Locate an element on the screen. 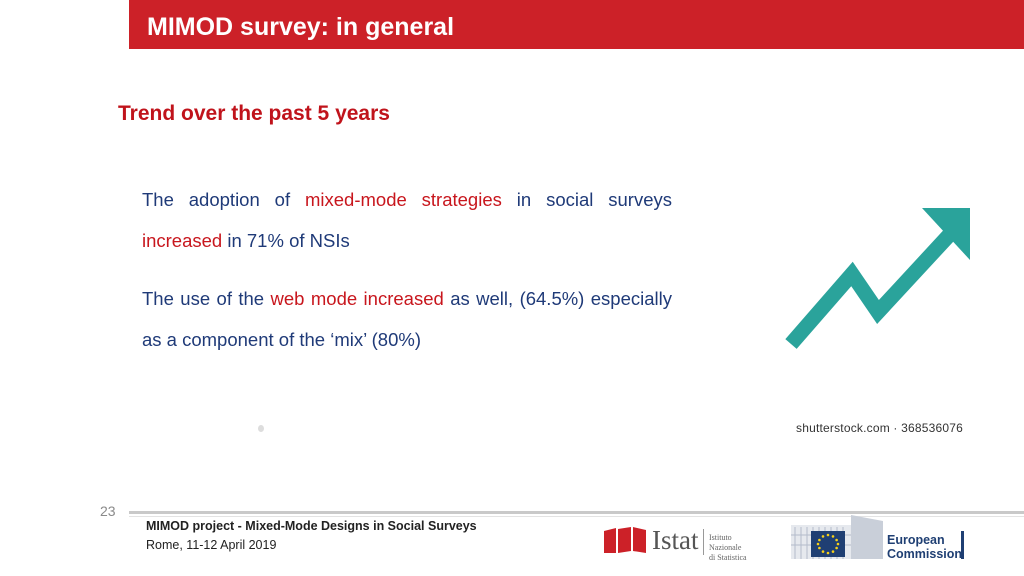 The width and height of the screenshot is (1024, 576). text: in social surveys is located at coordinates (586, 199).